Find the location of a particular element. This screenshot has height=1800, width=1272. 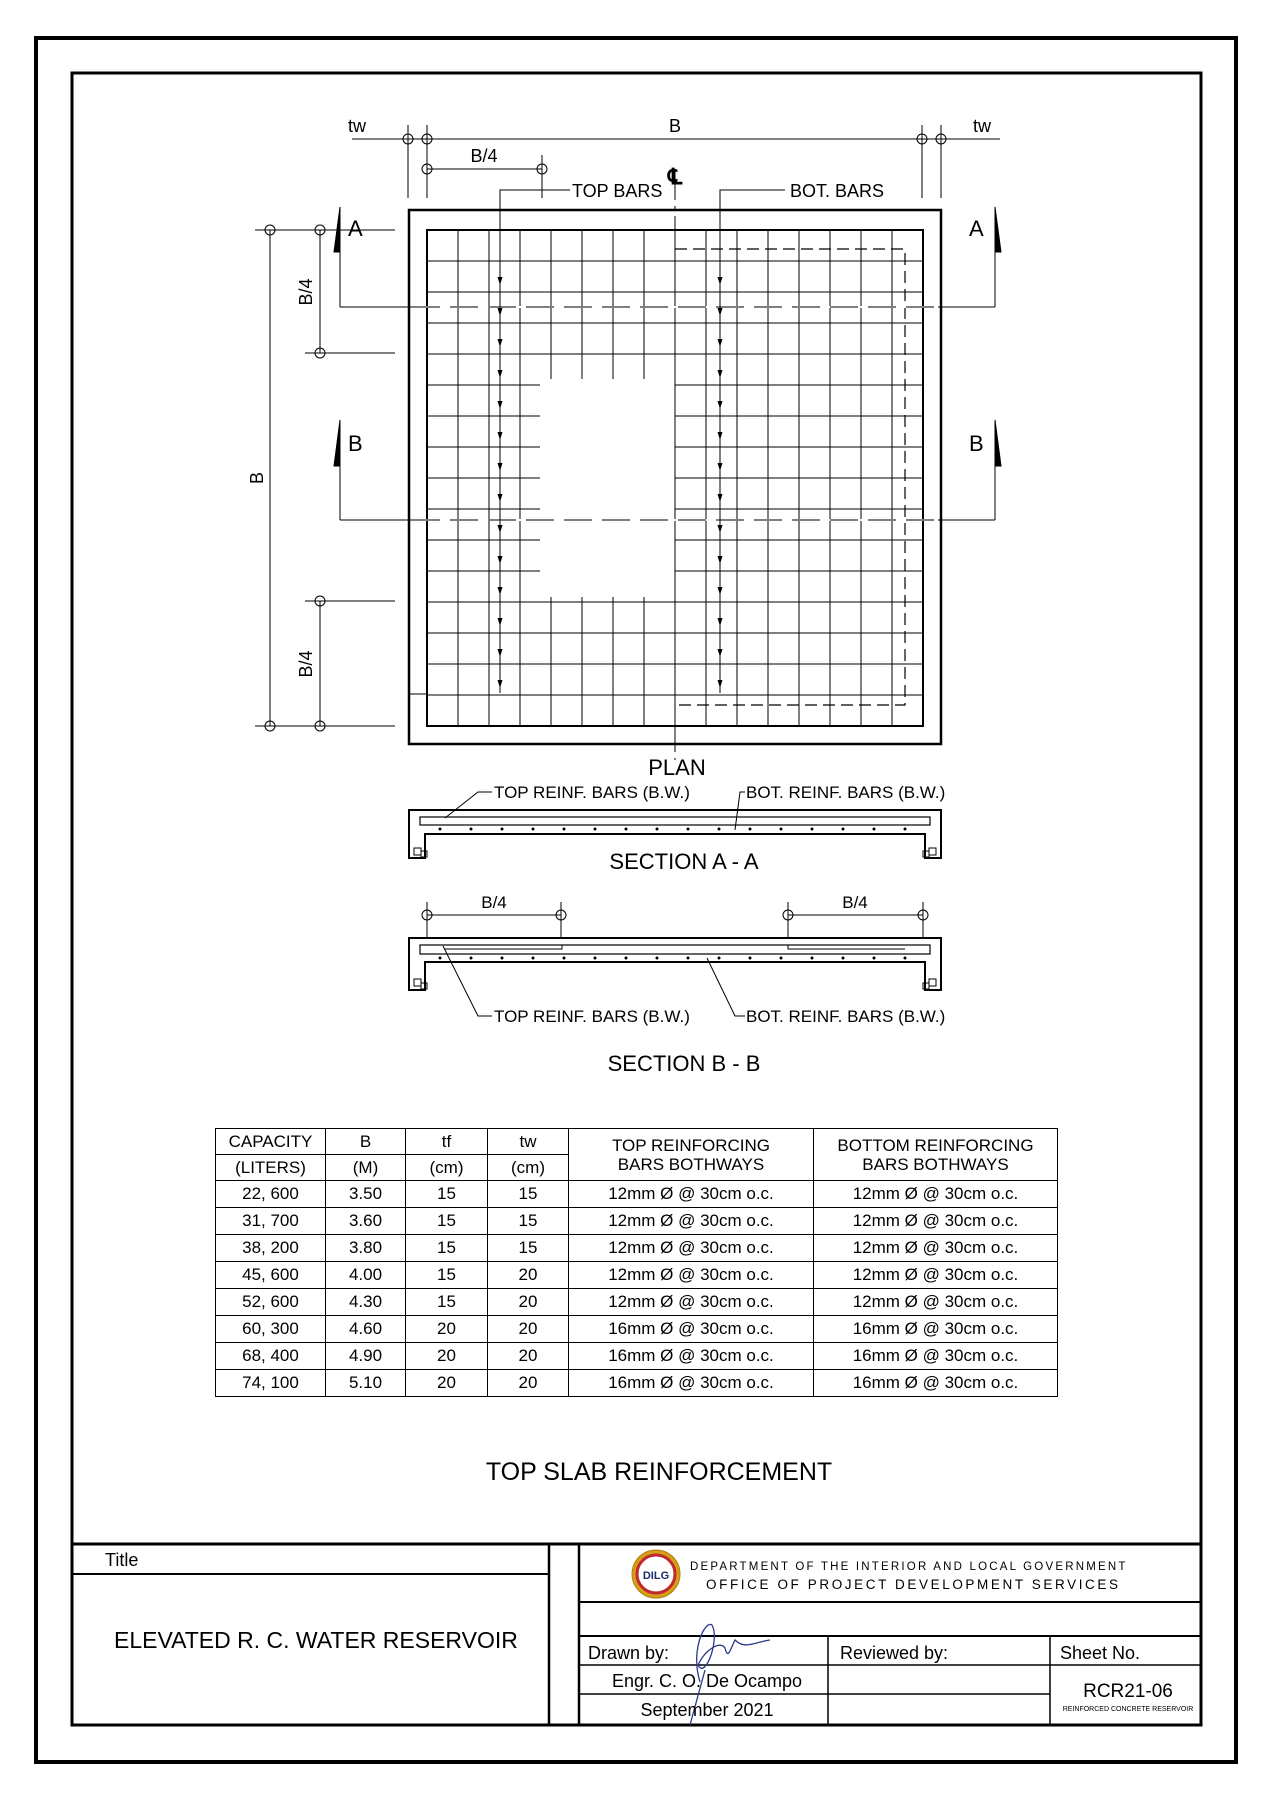

section-b-top-reinf-label: TOP REINF. BARS (B.W.) is located at coordinates (592, 1016).